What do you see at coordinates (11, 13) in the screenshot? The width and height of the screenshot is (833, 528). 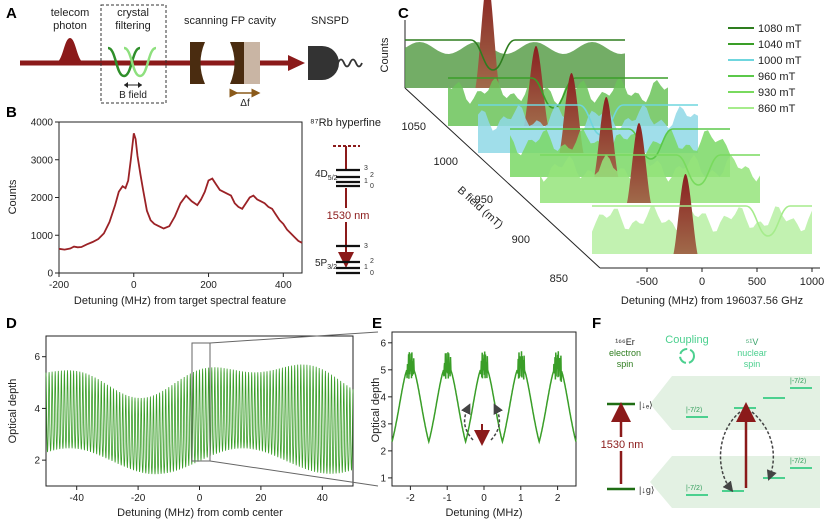 I see `panel-label-a: A` at bounding box center [11, 13].